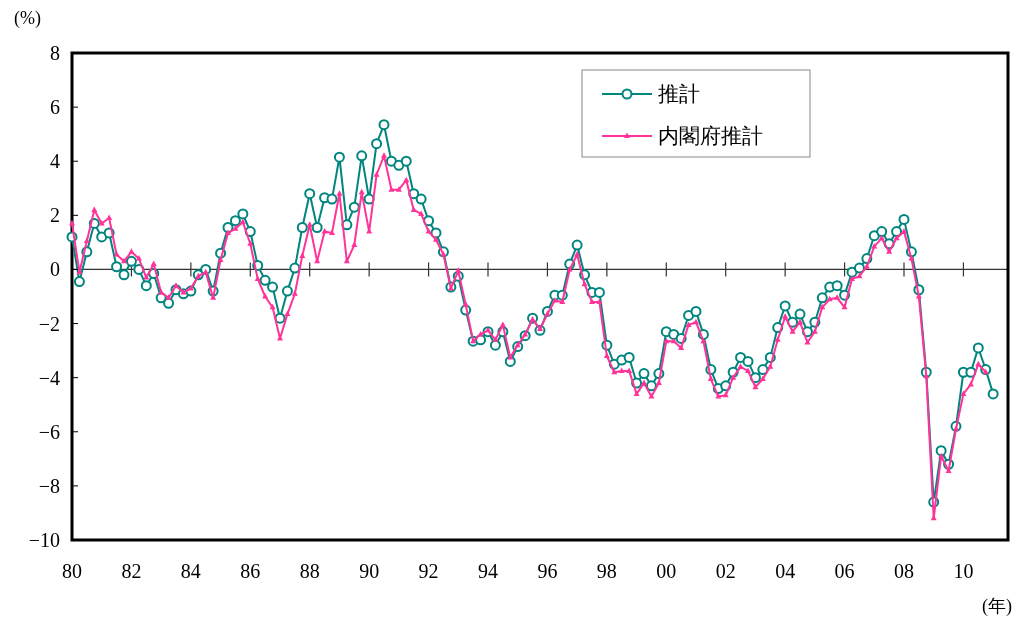 This screenshot has width=1027, height=619. What do you see at coordinates (606, 571) in the screenshot?
I see `x-tick-label: 98` at bounding box center [606, 571].